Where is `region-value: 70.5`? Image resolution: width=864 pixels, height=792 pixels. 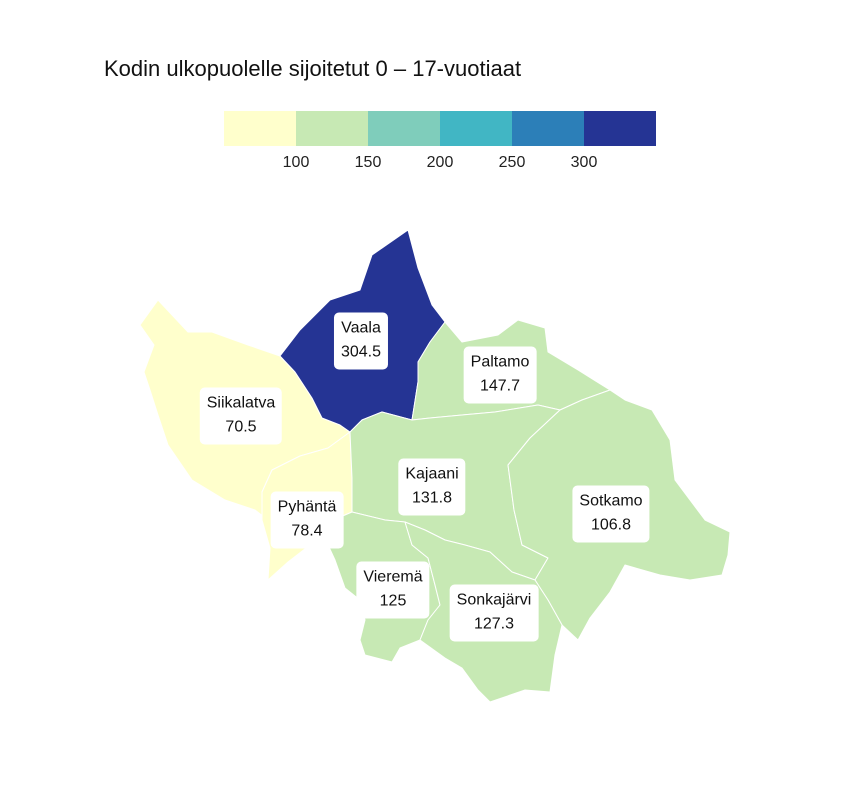
region-value: 70.5 is located at coordinates (241, 427).